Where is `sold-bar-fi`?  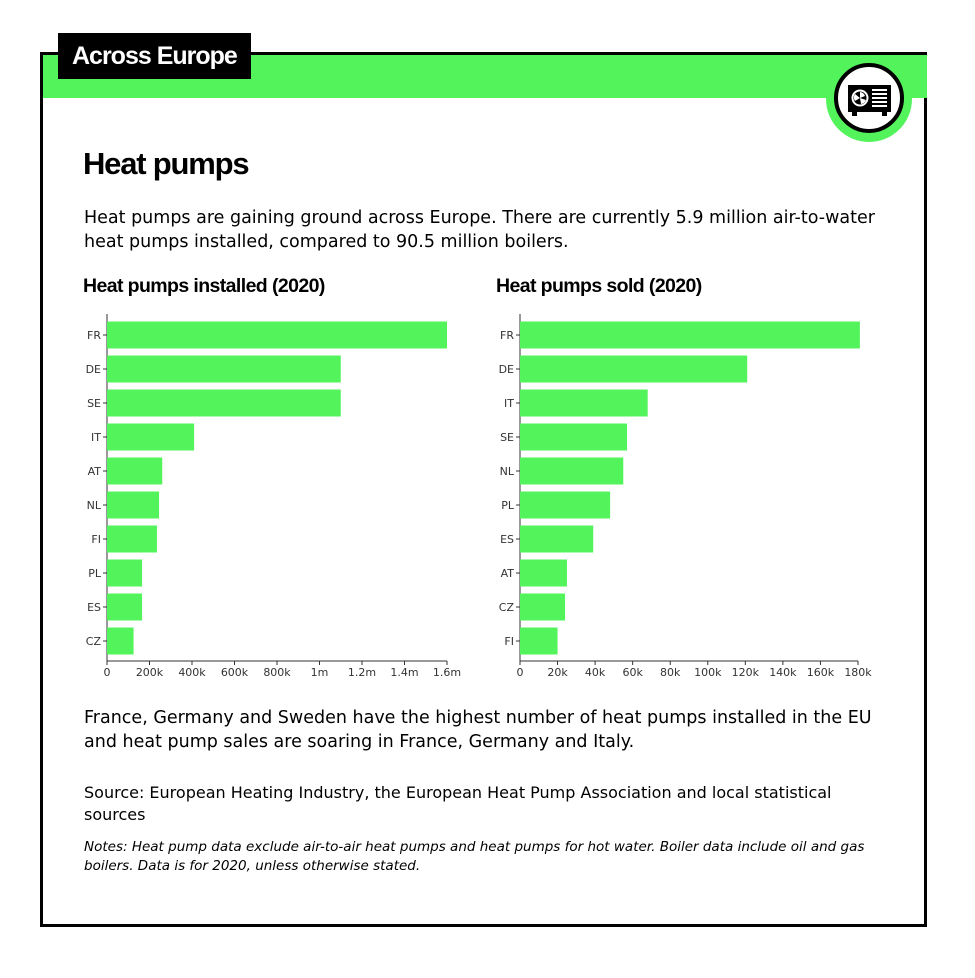
sold-bar-fi is located at coordinates (539, 641).